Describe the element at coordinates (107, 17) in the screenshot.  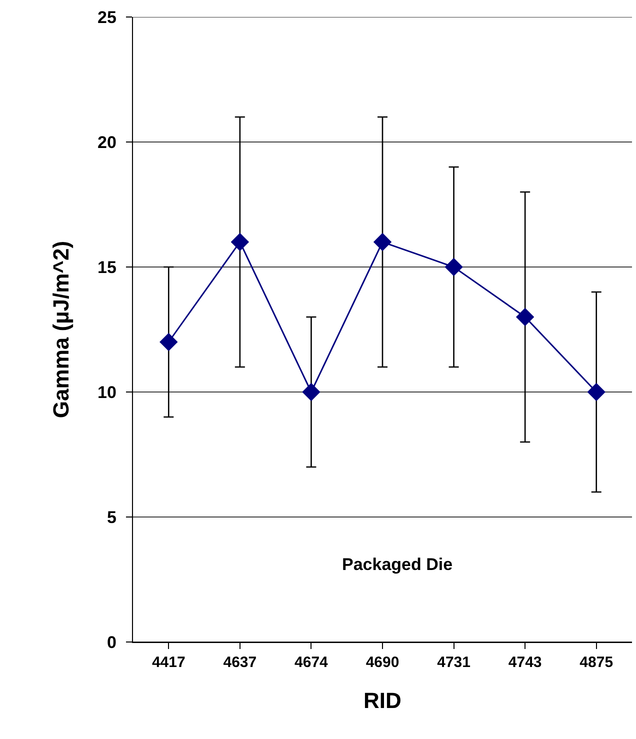
I see `y-tick-label: 25` at that location.